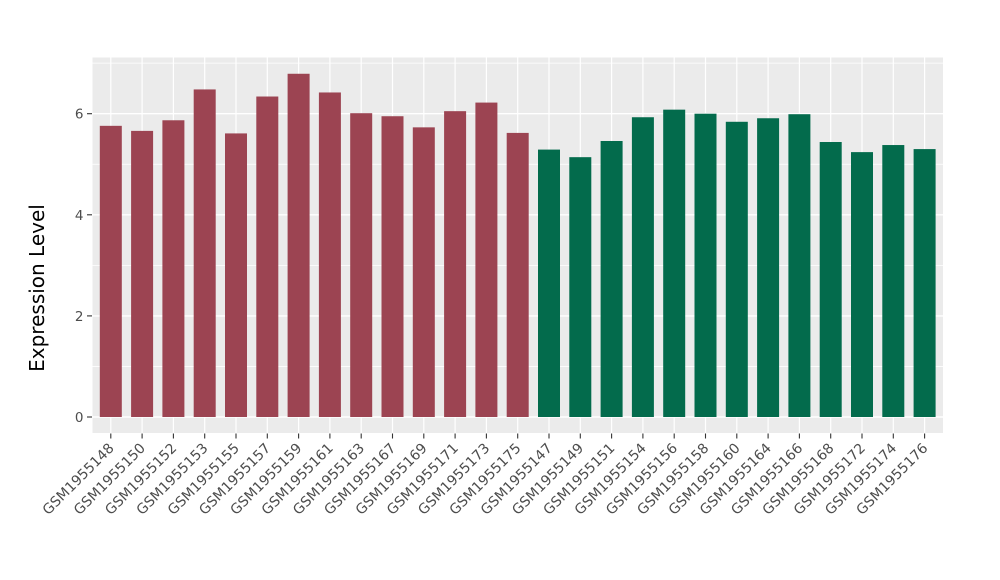  Describe the element at coordinates (79, 216) in the screenshot. I see `y-tick-label: 4` at that location.